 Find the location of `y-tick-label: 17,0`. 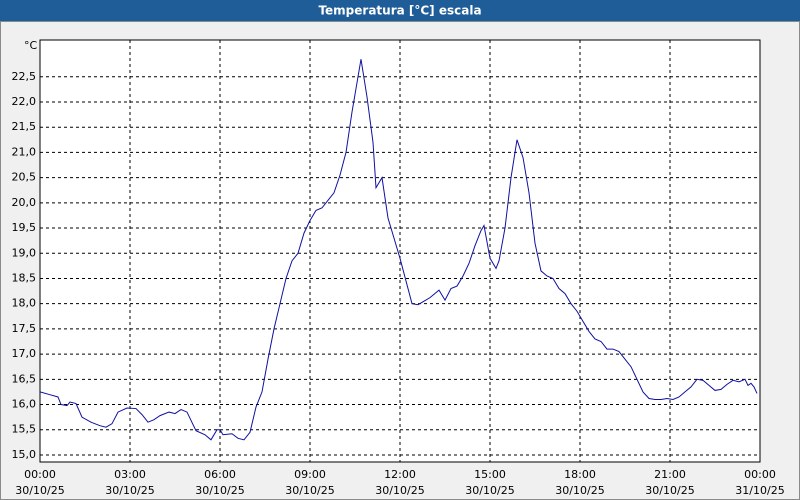

y-tick-label: 17,0 is located at coordinates (24, 353).